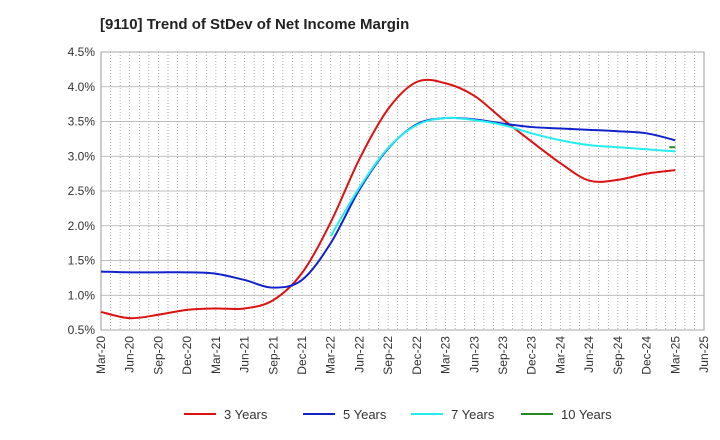 Image resolution: width=720 pixels, height=440 pixels. Describe the element at coordinates (647, 355) in the screenshot. I see `x-tick-label: Dec-24` at that location.